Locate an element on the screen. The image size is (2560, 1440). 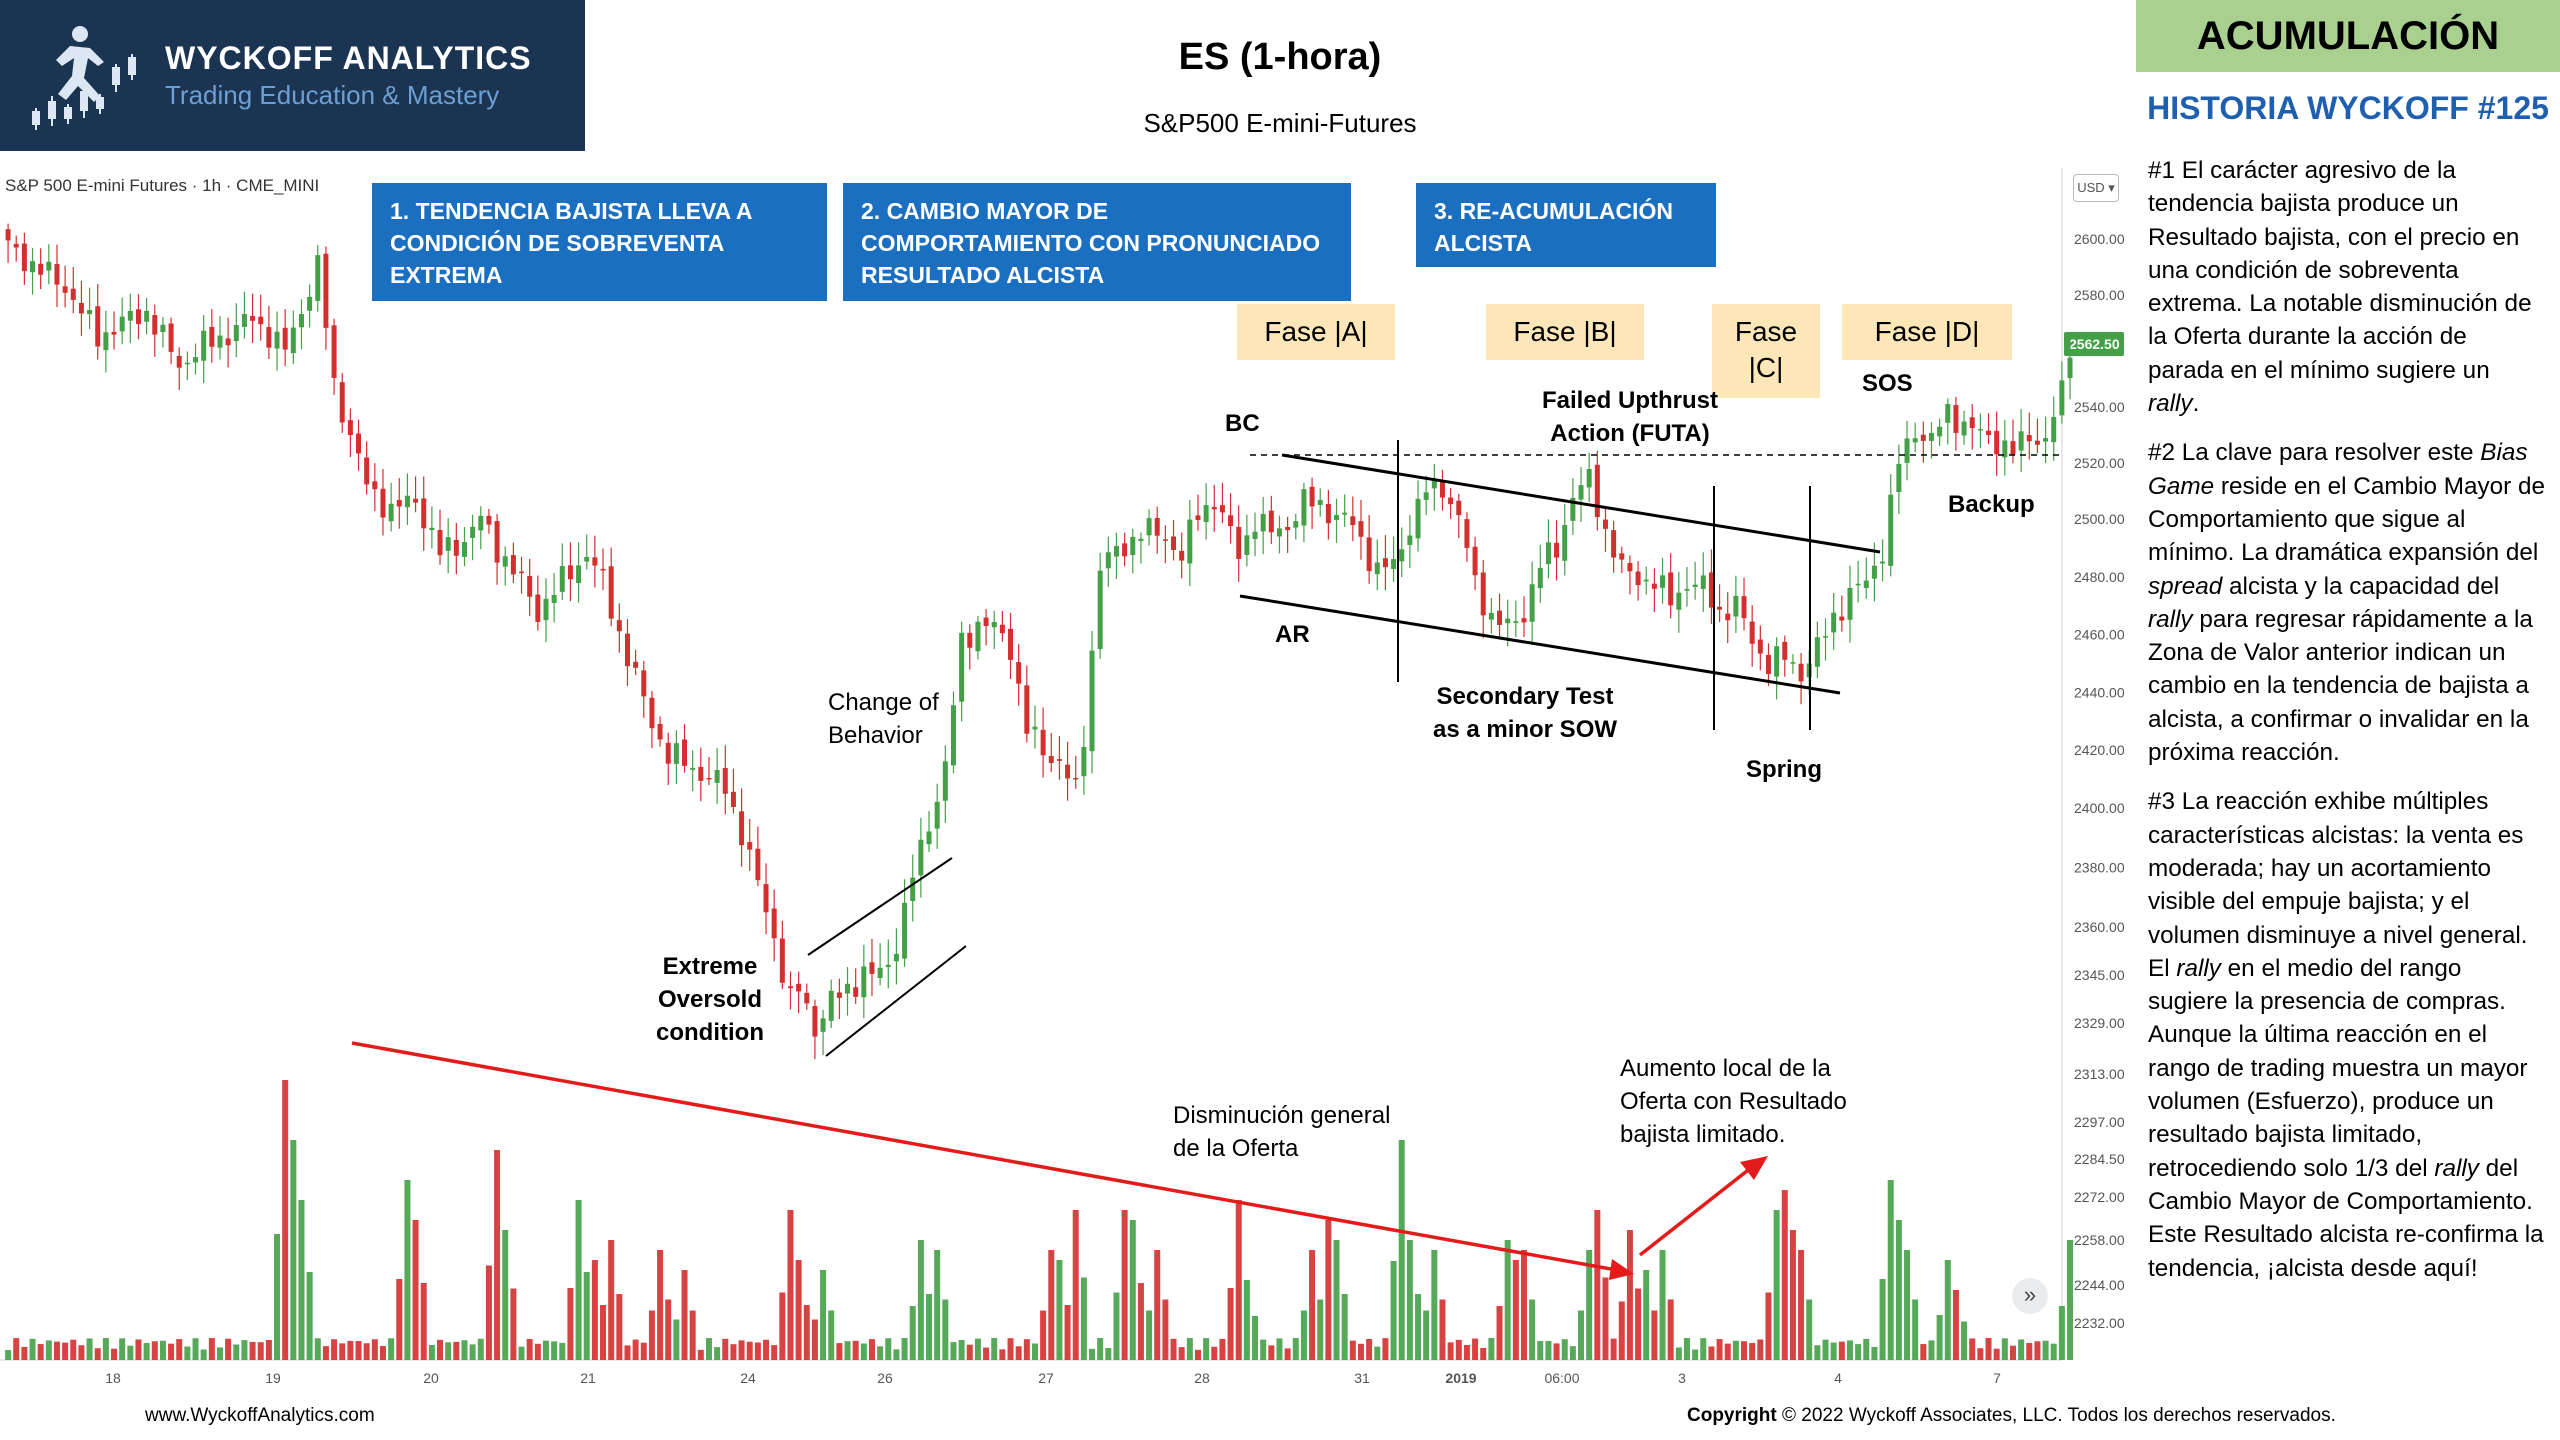
time-tick-label: 31 is located at coordinates (1362, 1378).